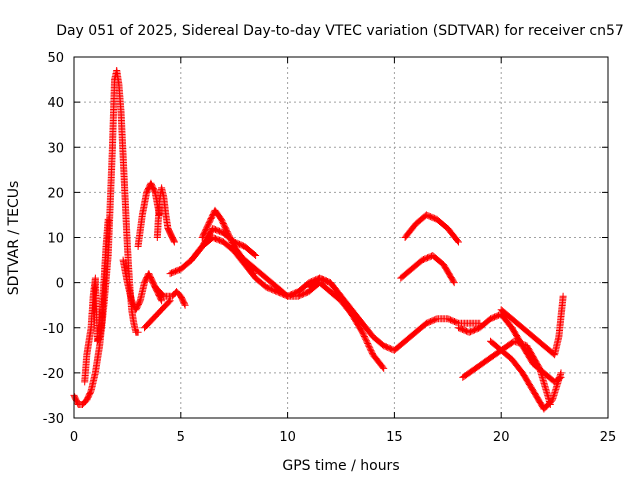 The image size is (640, 480). I want to click on x-tick-label: 25, so click(608, 437).